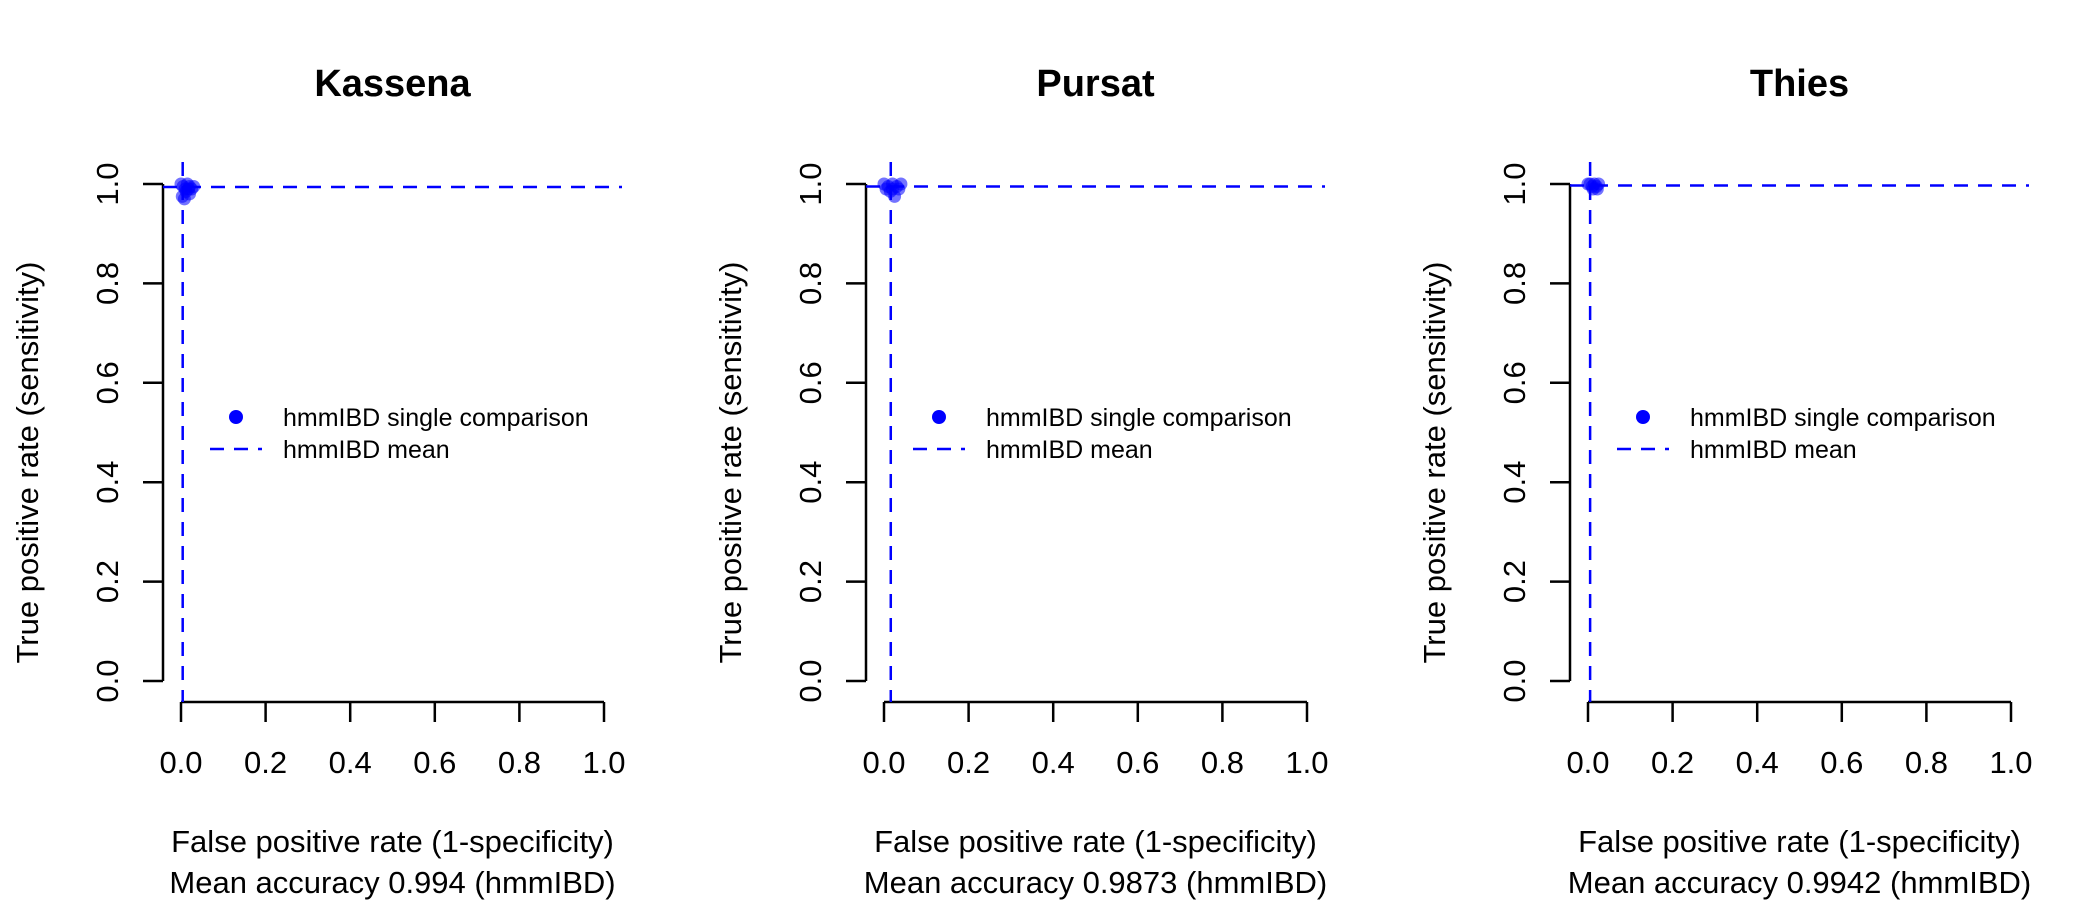 The height and width of the screenshot is (900, 2100). I want to click on mean-accuracy-text: Mean accuracy 0.9942 (hmmIBD), so click(1799, 882).